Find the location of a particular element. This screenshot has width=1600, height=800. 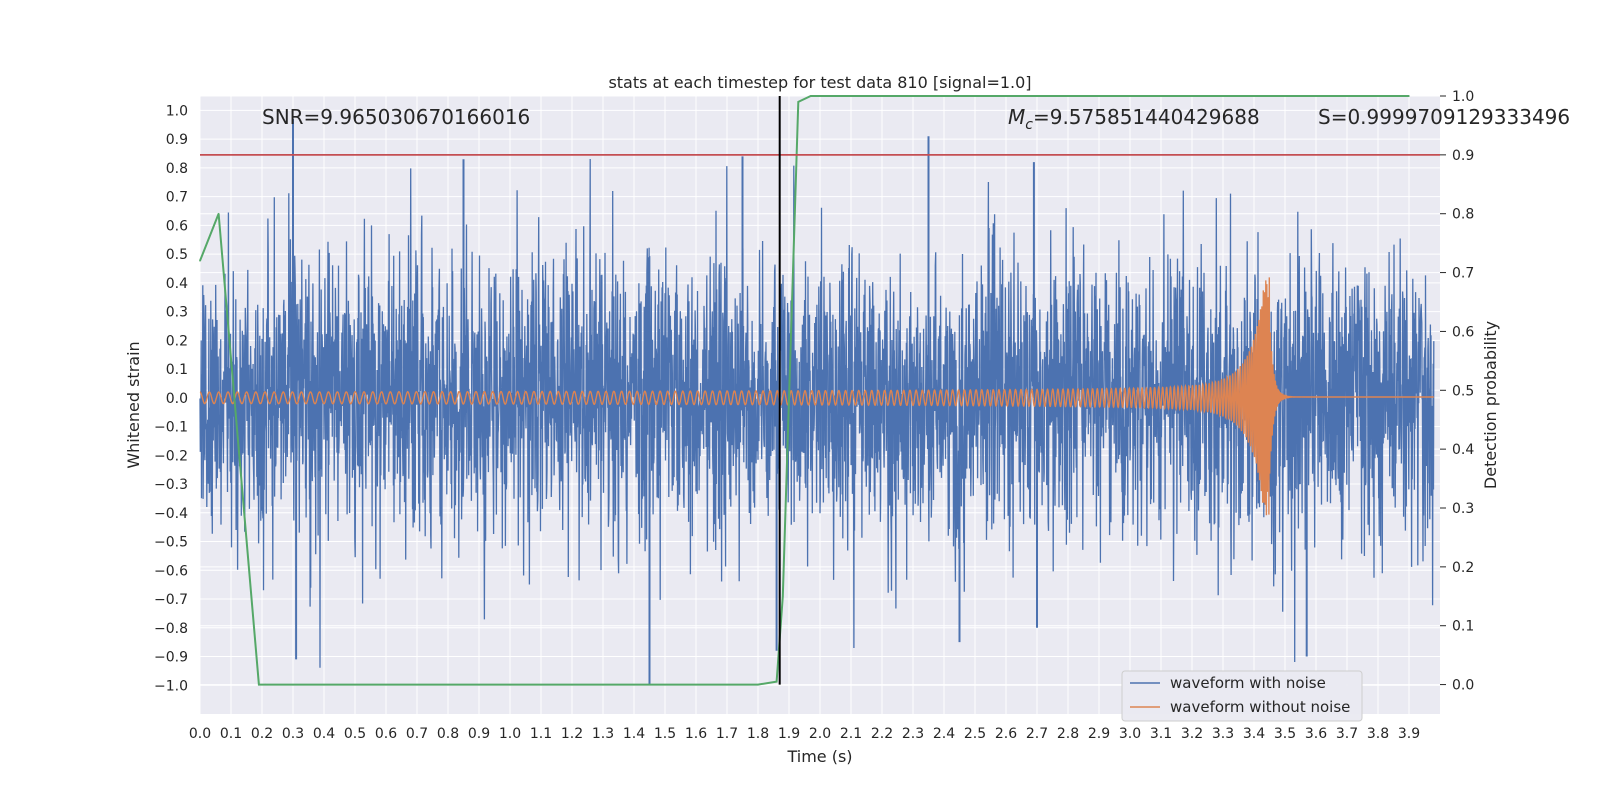

x-tick-label: 3.8 is located at coordinates (1378, 734).